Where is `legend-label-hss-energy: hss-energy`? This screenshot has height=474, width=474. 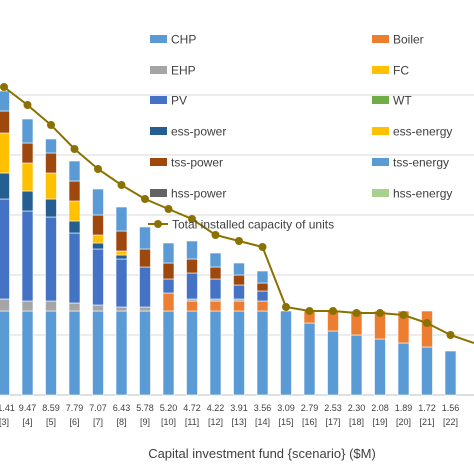 legend-label-hss-energy: hss-energy is located at coordinates (422, 194).